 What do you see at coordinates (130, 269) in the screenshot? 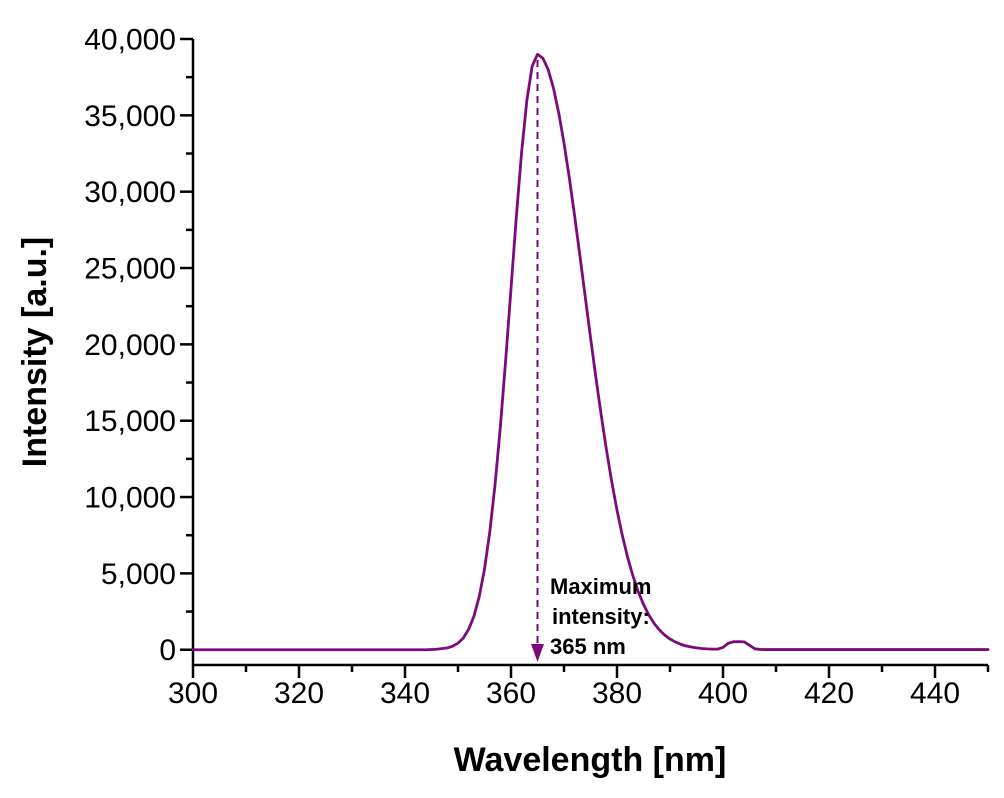
I see `y-axis-tick-label: 25,000` at bounding box center [130, 269].